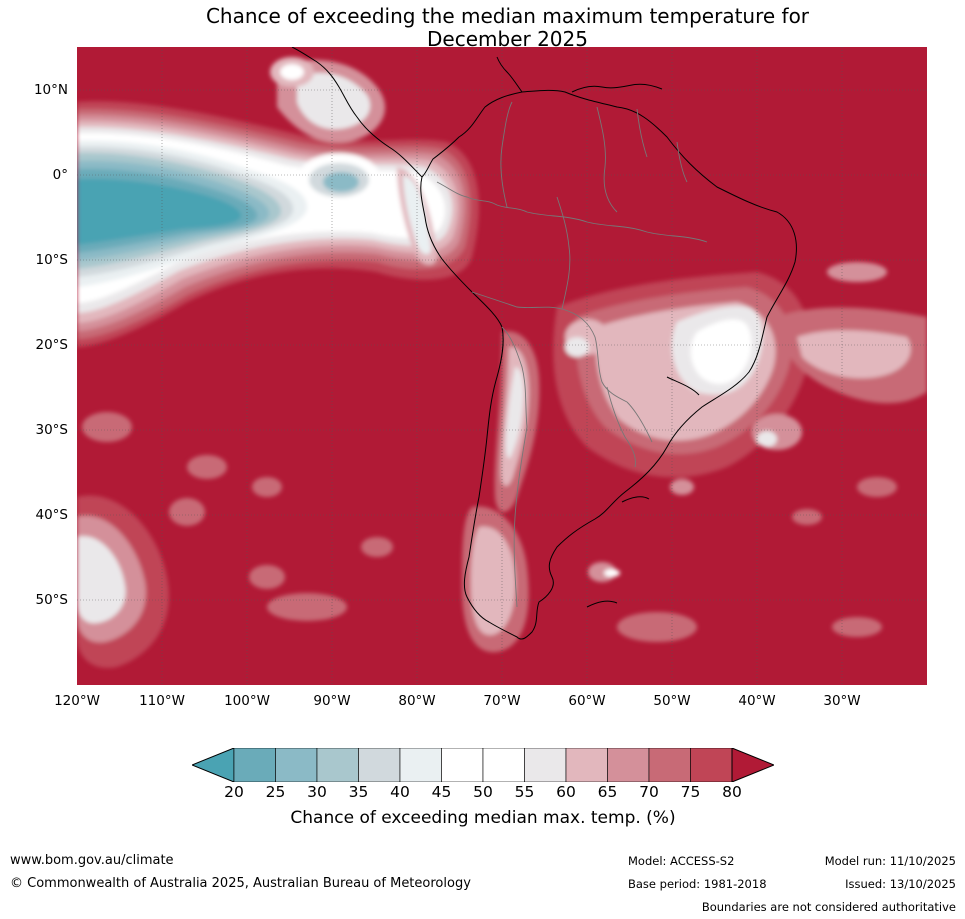 The height and width of the screenshot is (919, 965). What do you see at coordinates (77, 701) in the screenshot?
I see `lon-label-120w: 120°W` at bounding box center [77, 701].